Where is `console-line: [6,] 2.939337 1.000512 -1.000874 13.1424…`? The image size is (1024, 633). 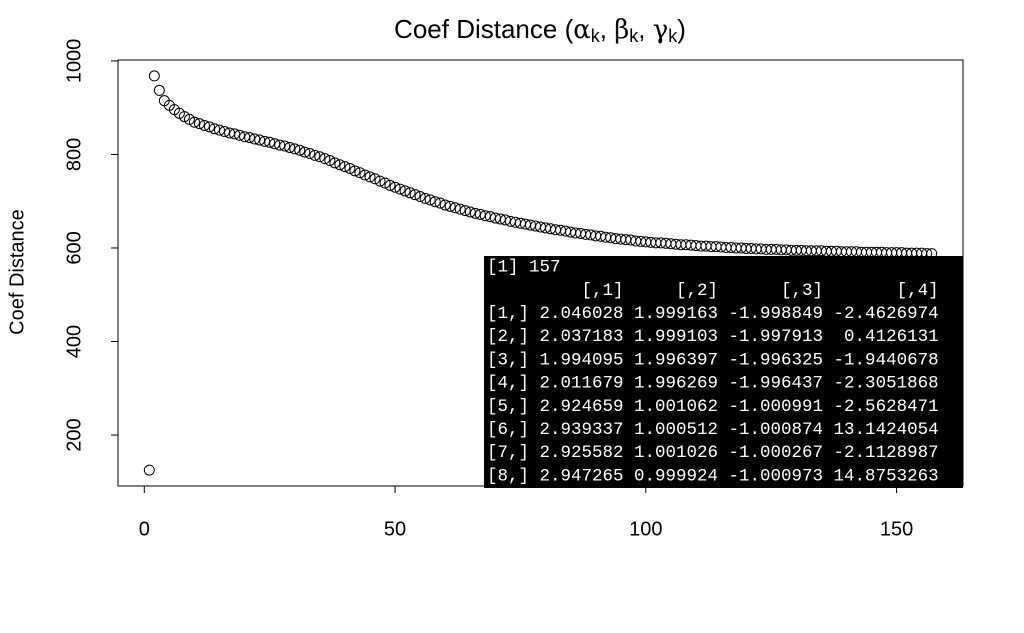
console-line: [6,] 2.939337 1.000512 -1.000874 13.1424… is located at coordinates (713, 430).